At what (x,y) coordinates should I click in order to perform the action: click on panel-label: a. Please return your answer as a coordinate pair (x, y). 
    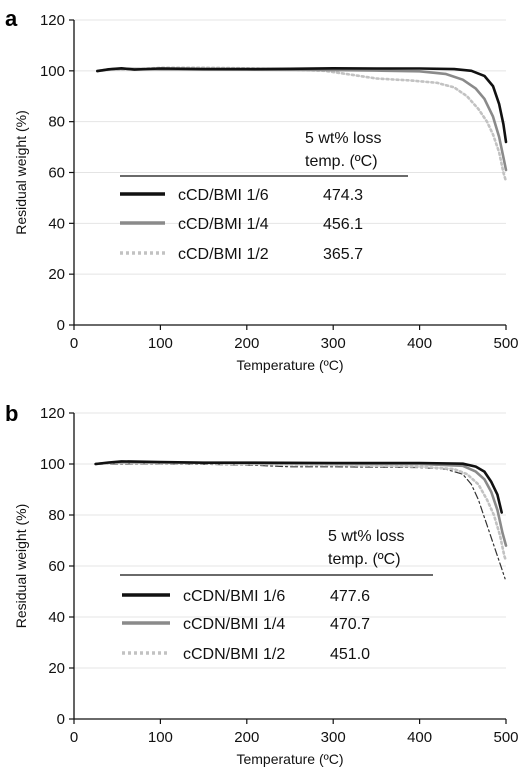
    Looking at the image, I should click on (11, 18).